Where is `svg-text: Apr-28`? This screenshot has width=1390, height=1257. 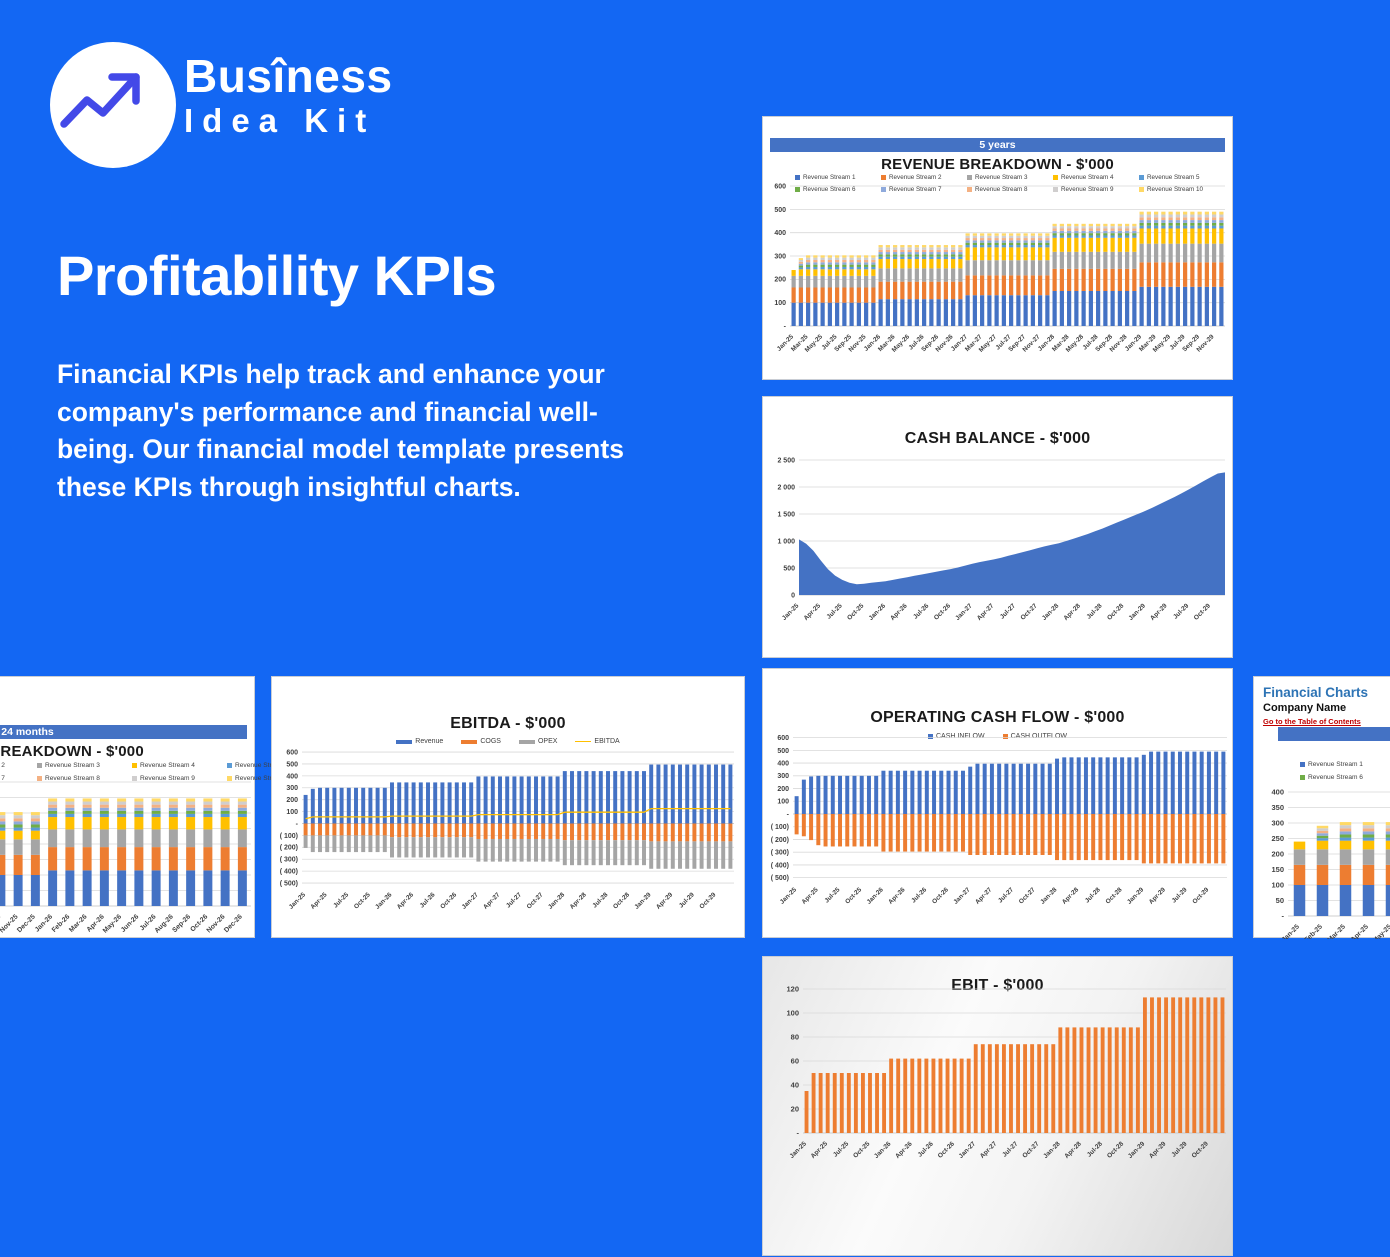
svg-text: Apr-28 is located at coordinates (1071, 896).